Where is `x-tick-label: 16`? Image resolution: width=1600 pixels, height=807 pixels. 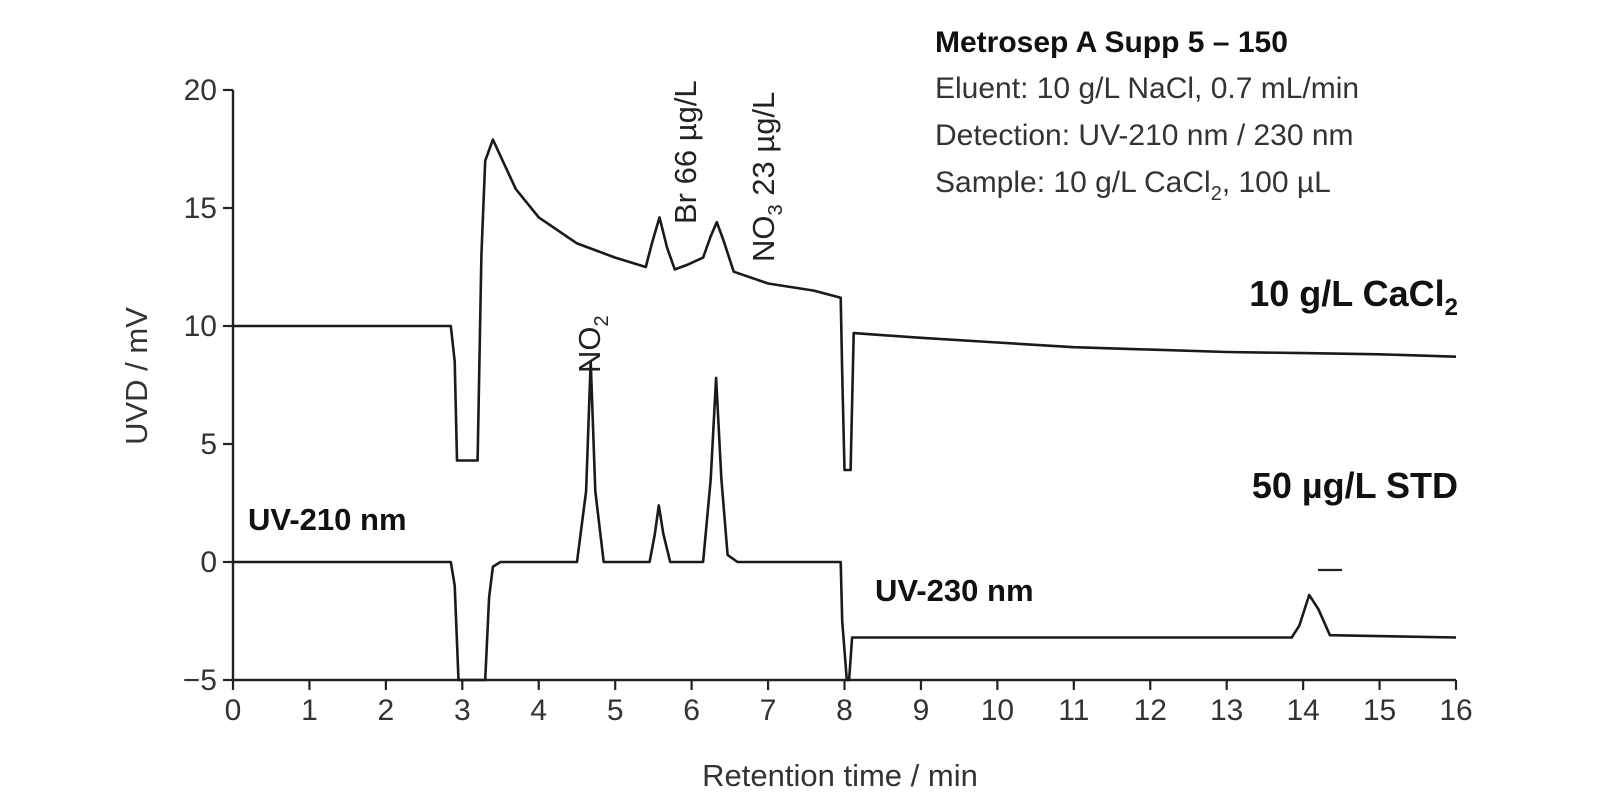 x-tick-label: 16 is located at coordinates (1455, 710).